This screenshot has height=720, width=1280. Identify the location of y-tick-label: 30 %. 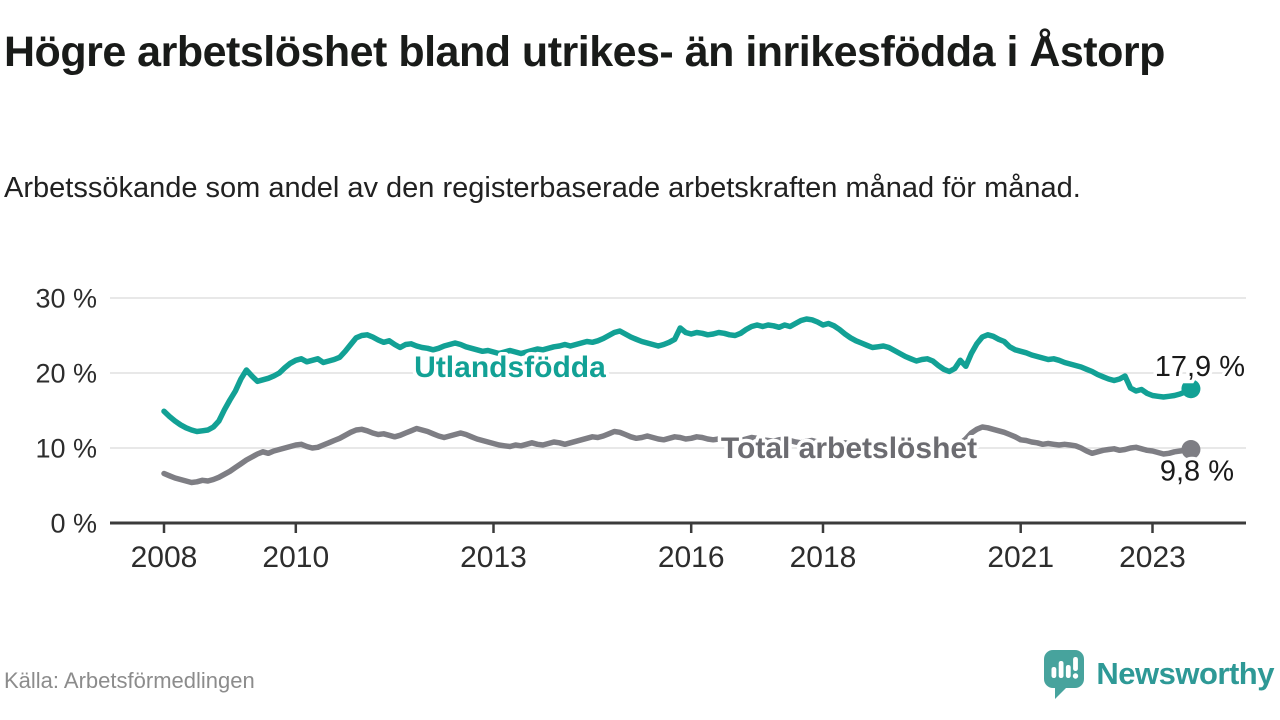
(66, 299).